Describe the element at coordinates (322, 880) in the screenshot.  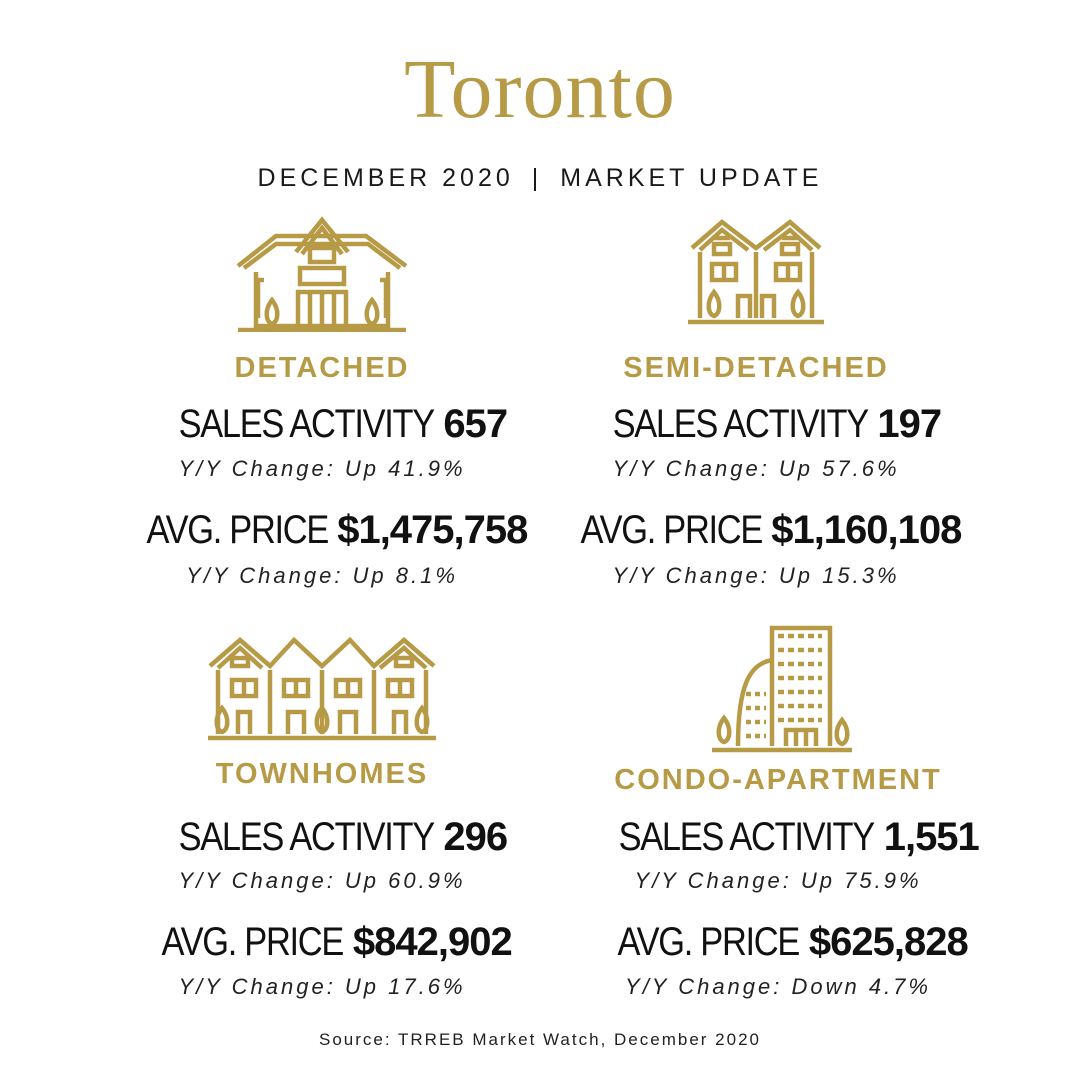
I see `sales-change: Y/Y Change: Up 60.9%` at that location.